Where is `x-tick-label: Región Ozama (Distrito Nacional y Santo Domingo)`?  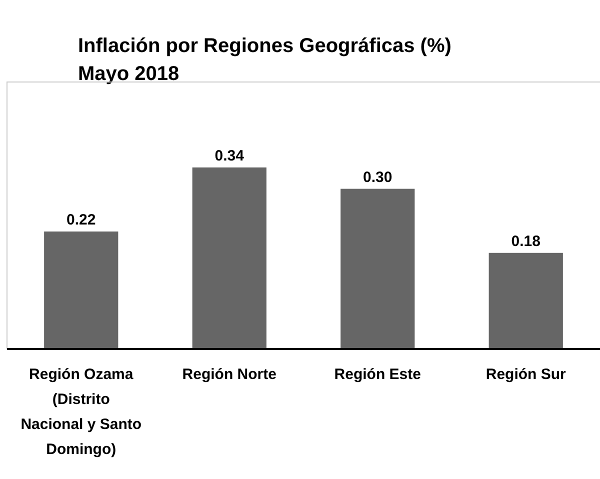
x-tick-label: Región Ozama (Distrito Nacional y Santo Domingo) is located at coordinates (81, 412).